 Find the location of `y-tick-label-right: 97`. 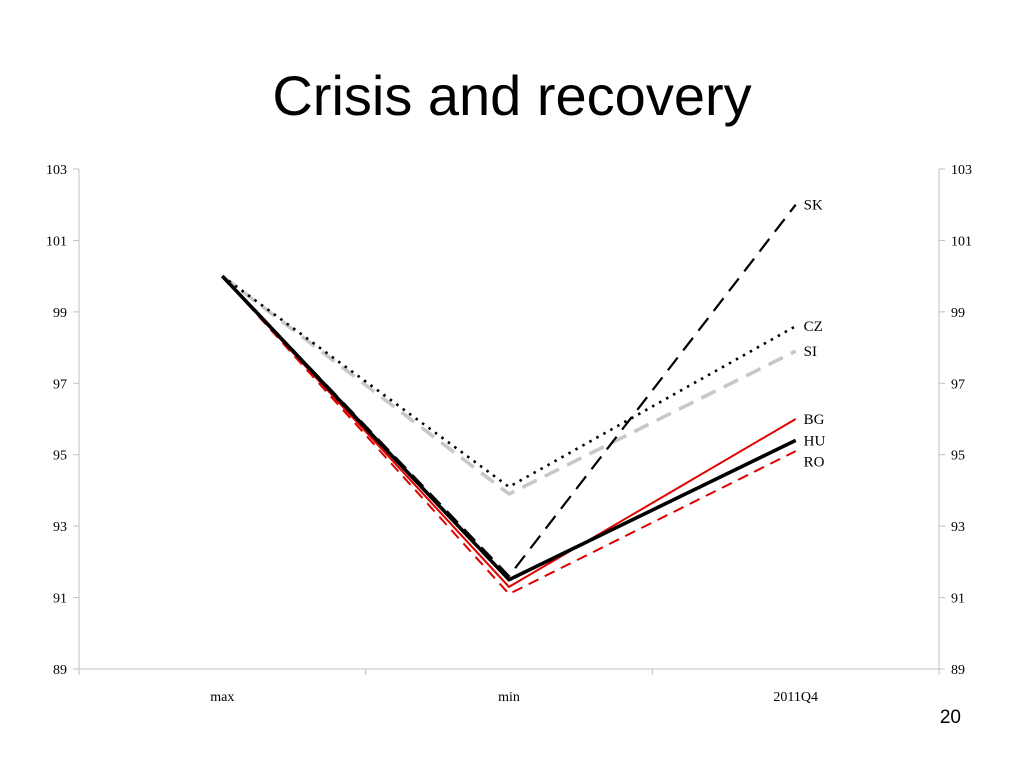

y-tick-label-right: 97 is located at coordinates (958, 384).